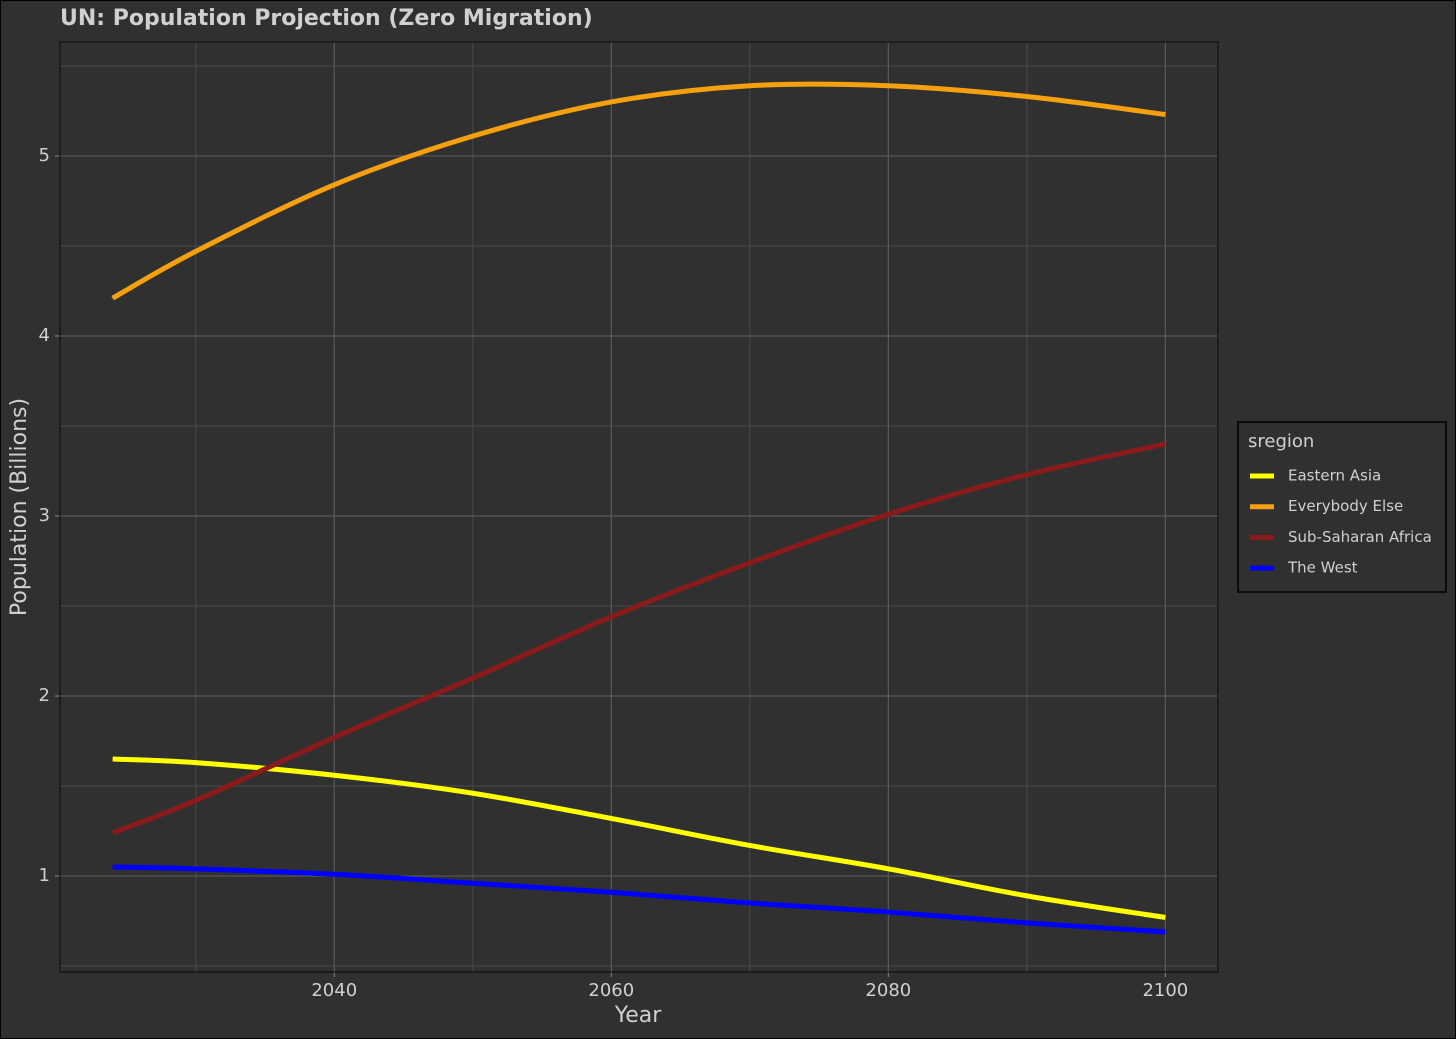 Image resolution: width=1456 pixels, height=1039 pixels. I want to click on legend-label: The West, so click(1322, 568).